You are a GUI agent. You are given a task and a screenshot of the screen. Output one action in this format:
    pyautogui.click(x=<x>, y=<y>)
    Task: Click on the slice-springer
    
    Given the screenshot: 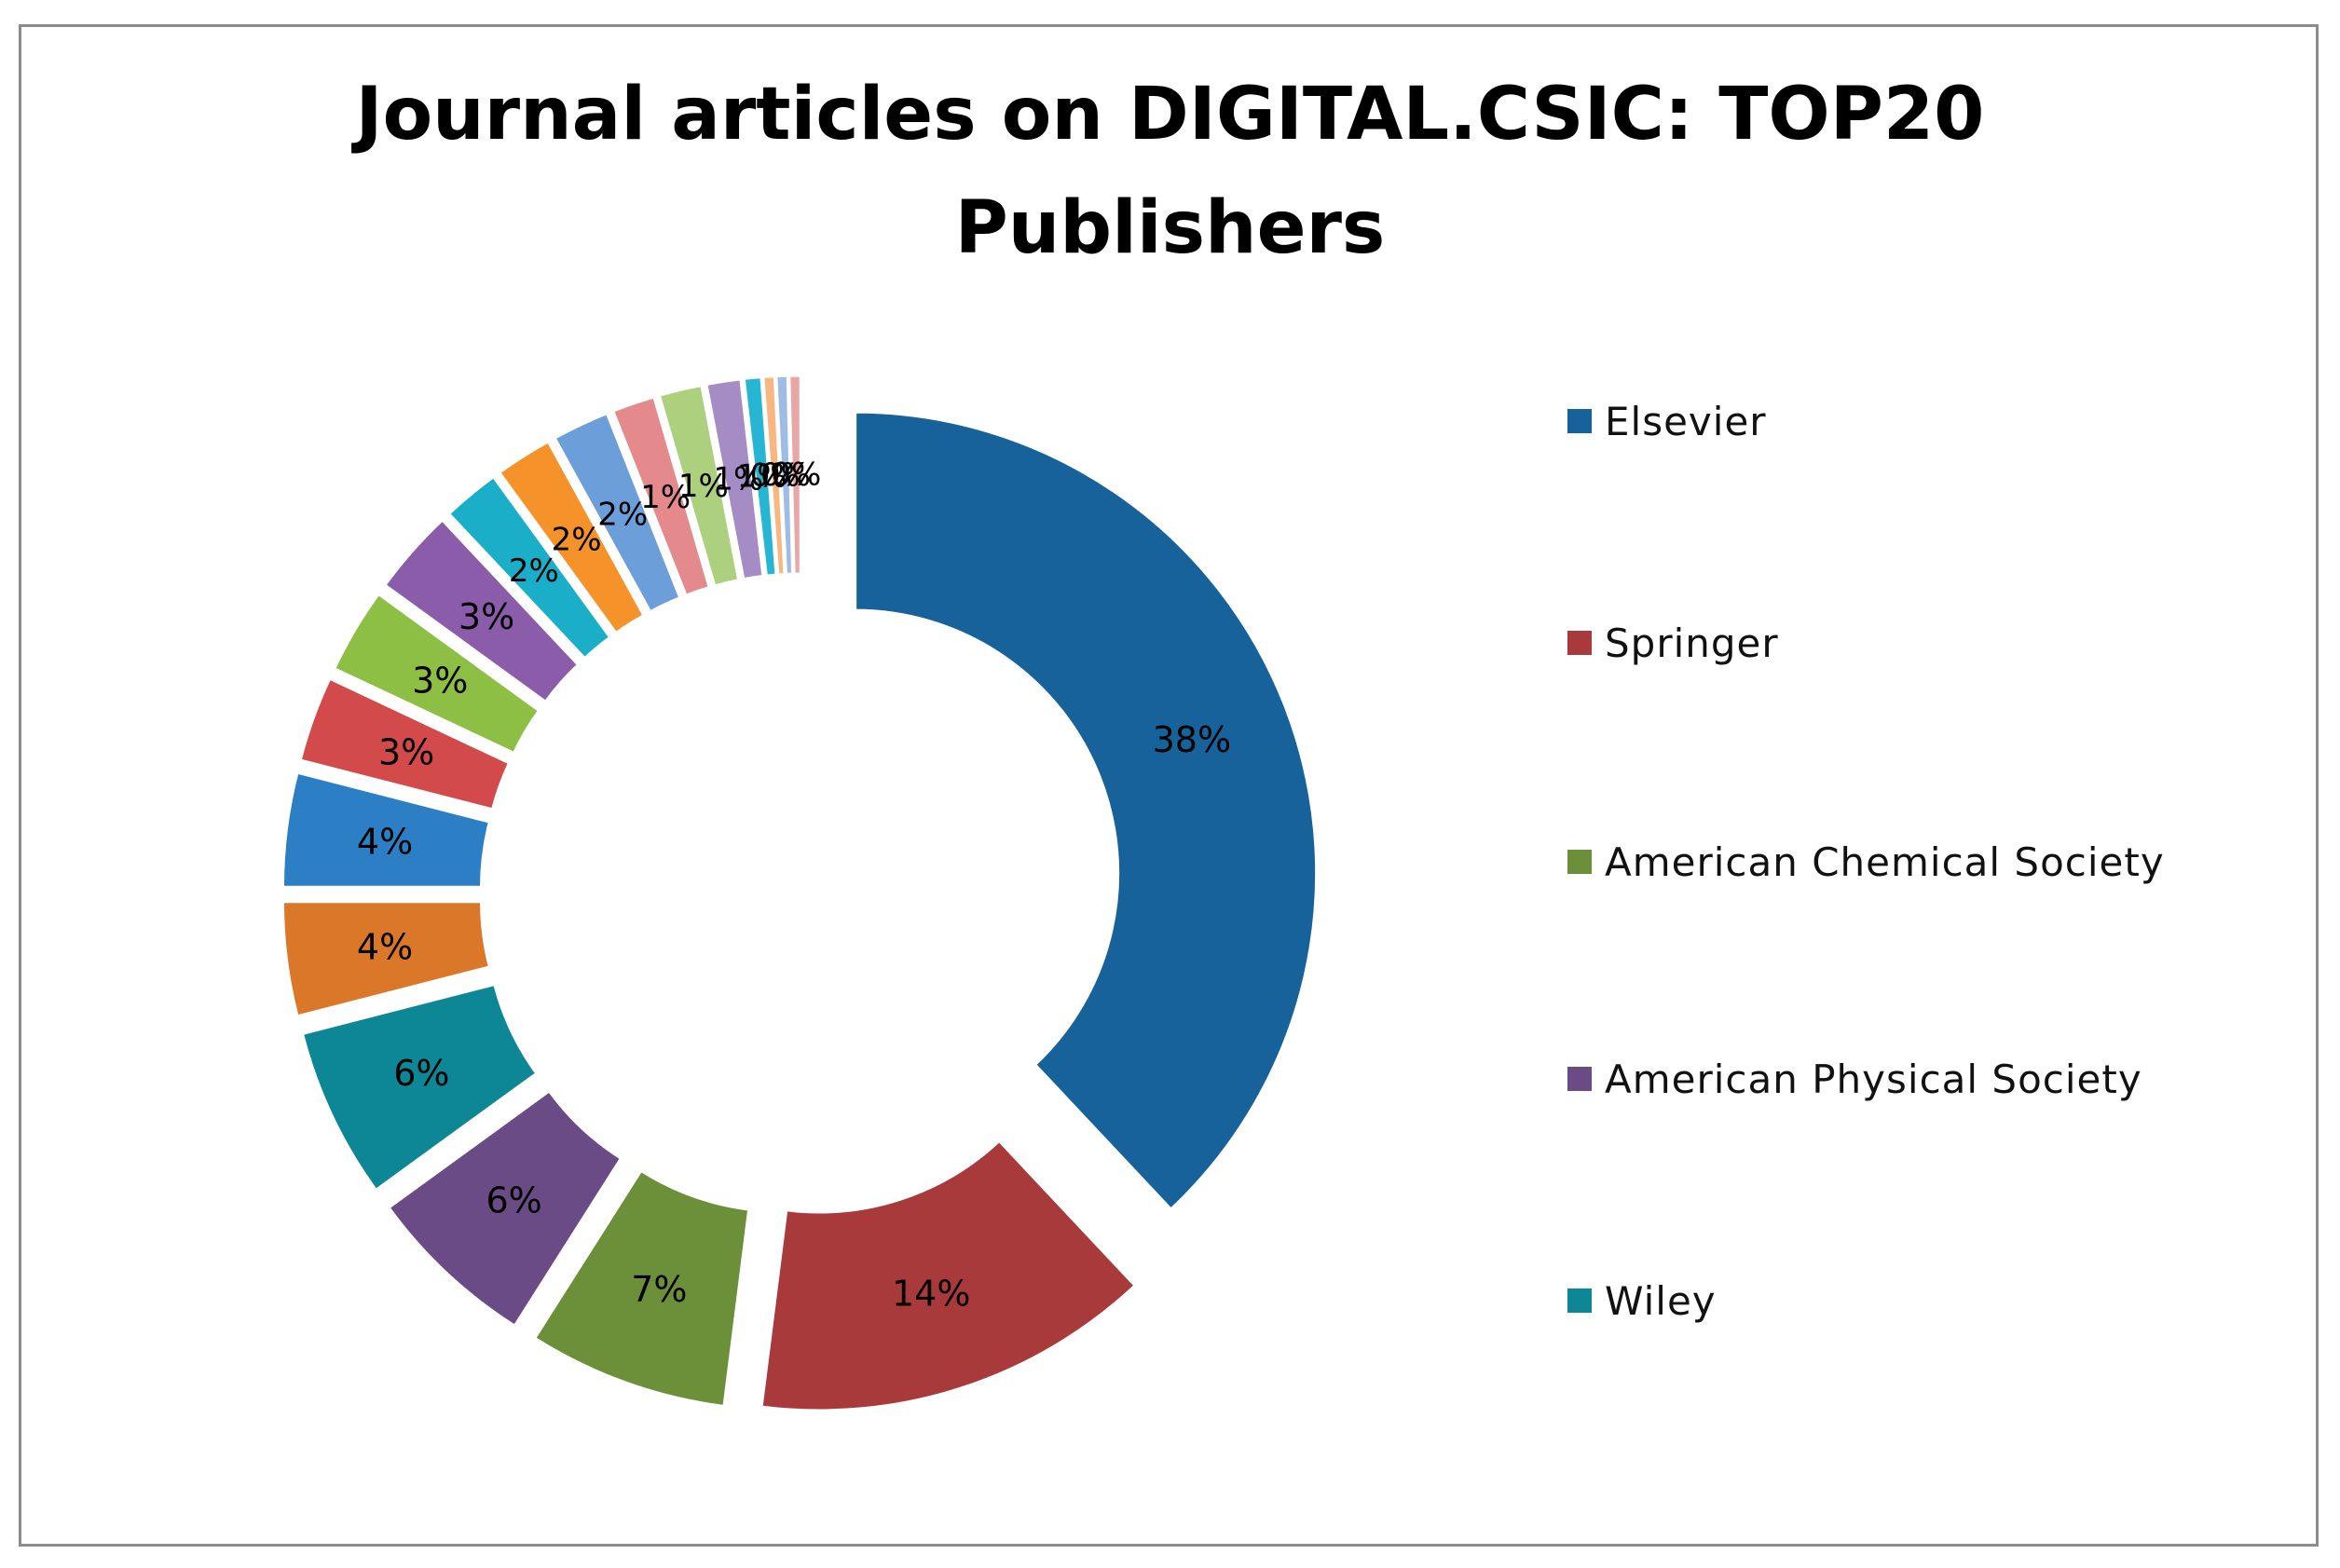 What is the action you would take?
    pyautogui.click(x=948, y=1275)
    